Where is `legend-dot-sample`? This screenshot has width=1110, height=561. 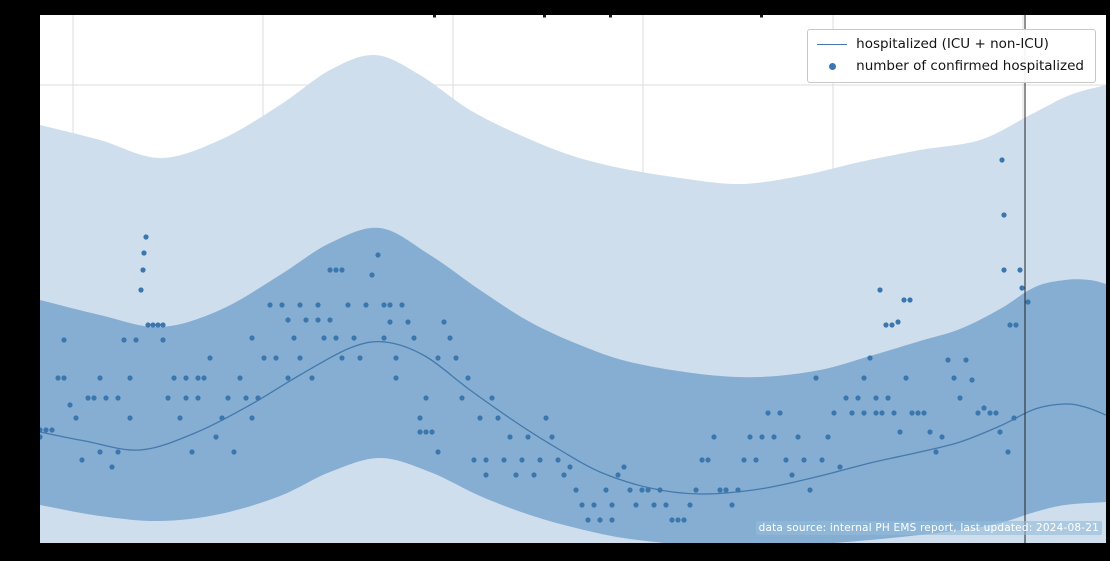
legend-dot-sample is located at coordinates (832, 66).